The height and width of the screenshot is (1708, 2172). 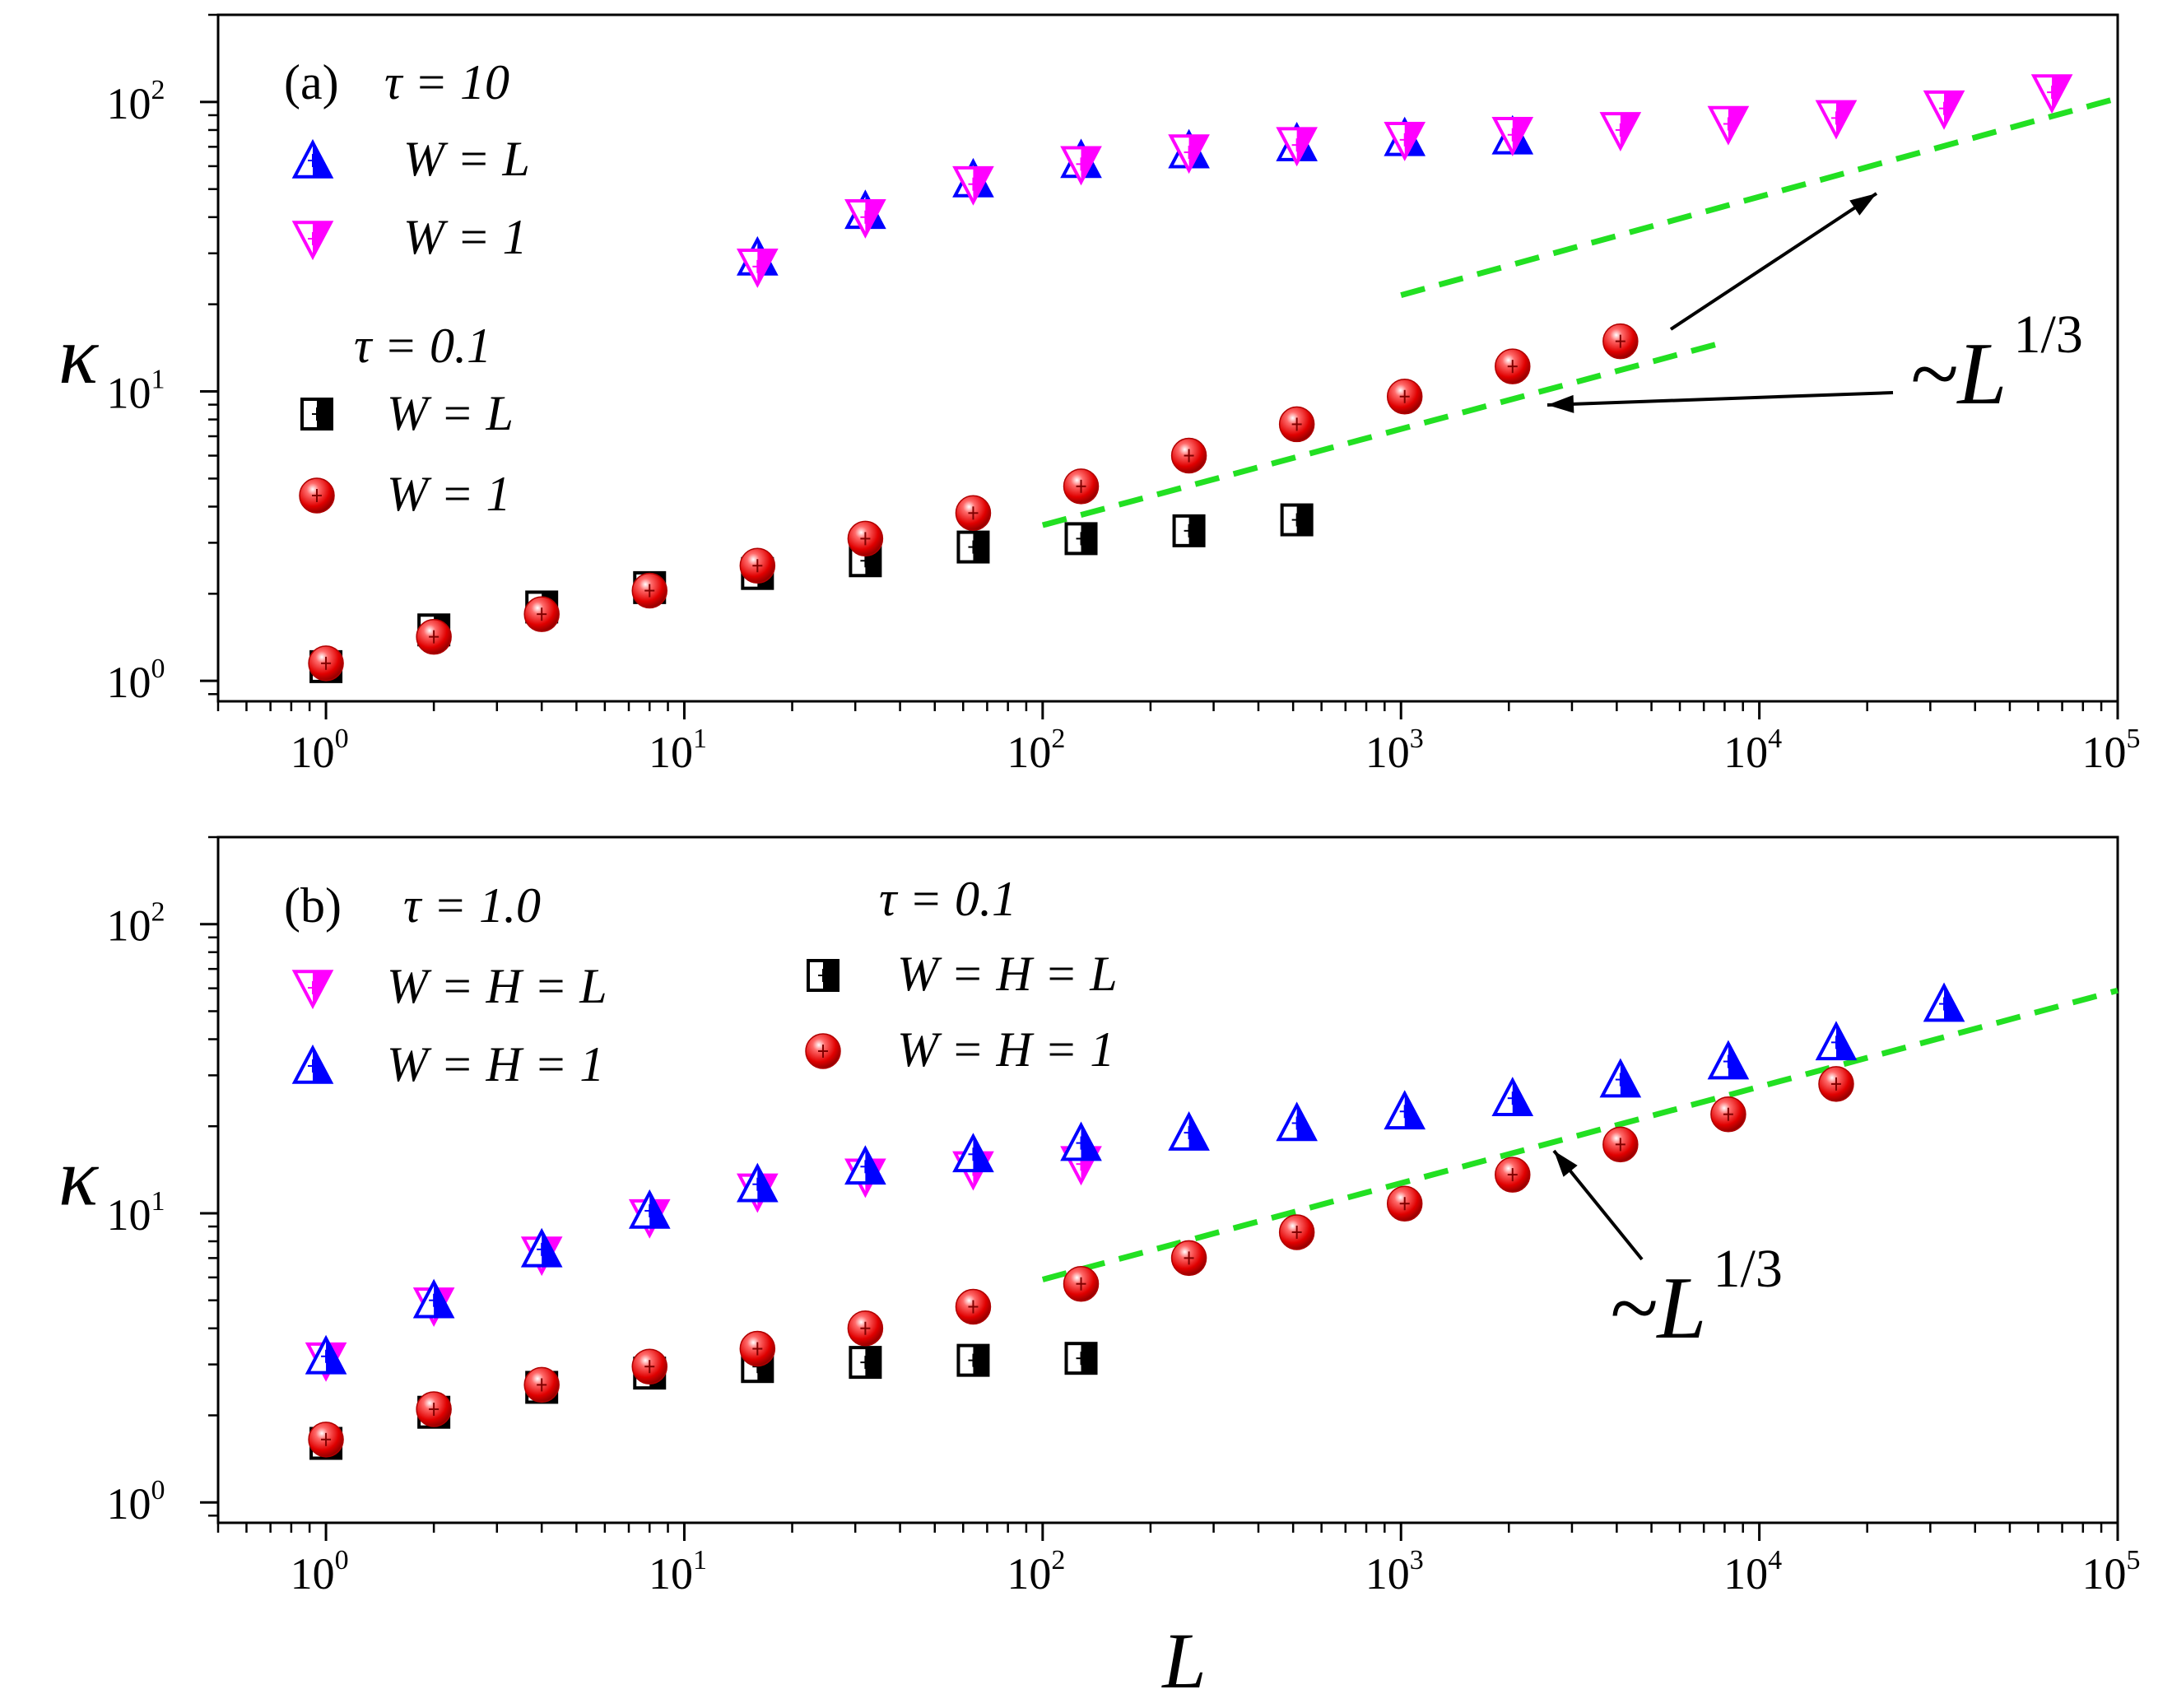 I want to click on x-tick-label: 10⁴, so click(x=1753, y=1572).